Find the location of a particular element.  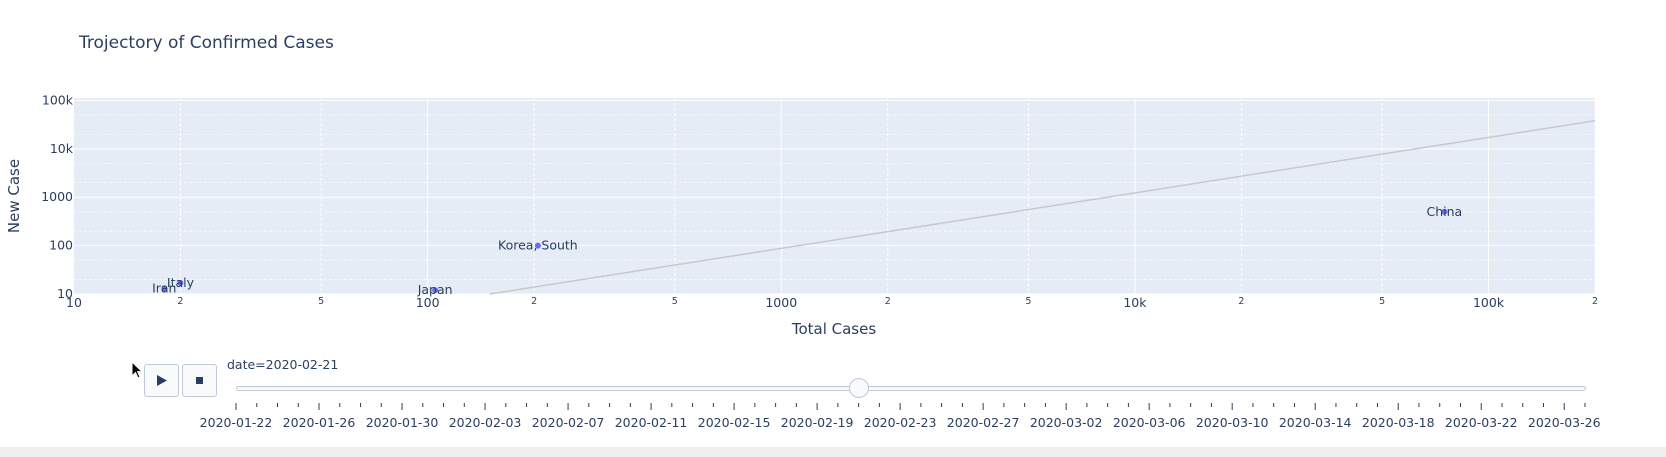

slider-date-label: 2020-03-10 is located at coordinates (1232, 422).